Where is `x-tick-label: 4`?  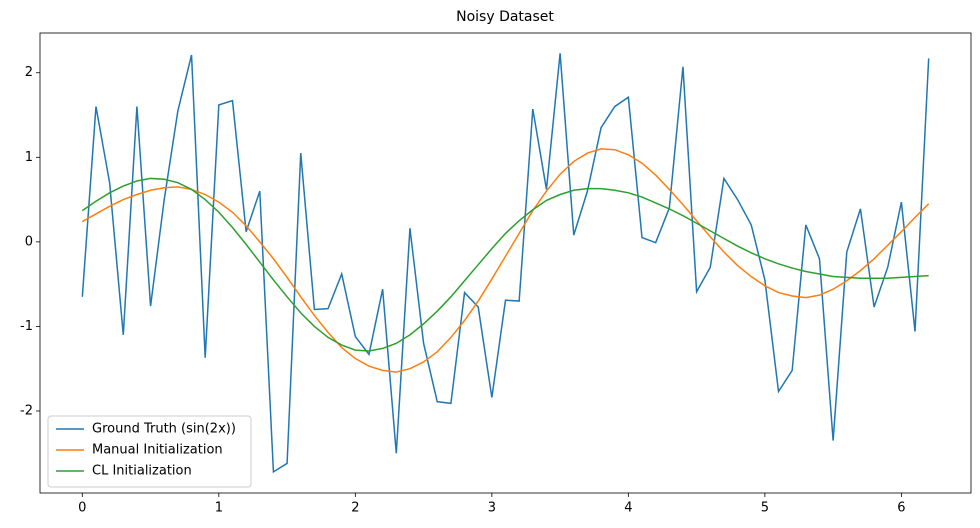
x-tick-label: 4 is located at coordinates (628, 508).